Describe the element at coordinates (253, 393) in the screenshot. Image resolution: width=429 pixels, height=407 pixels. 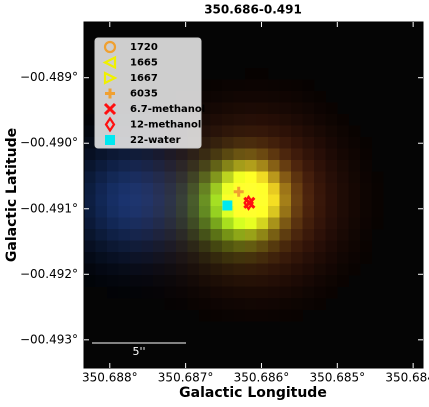
I see `x-axis-label: Galactic Longitude` at that location.